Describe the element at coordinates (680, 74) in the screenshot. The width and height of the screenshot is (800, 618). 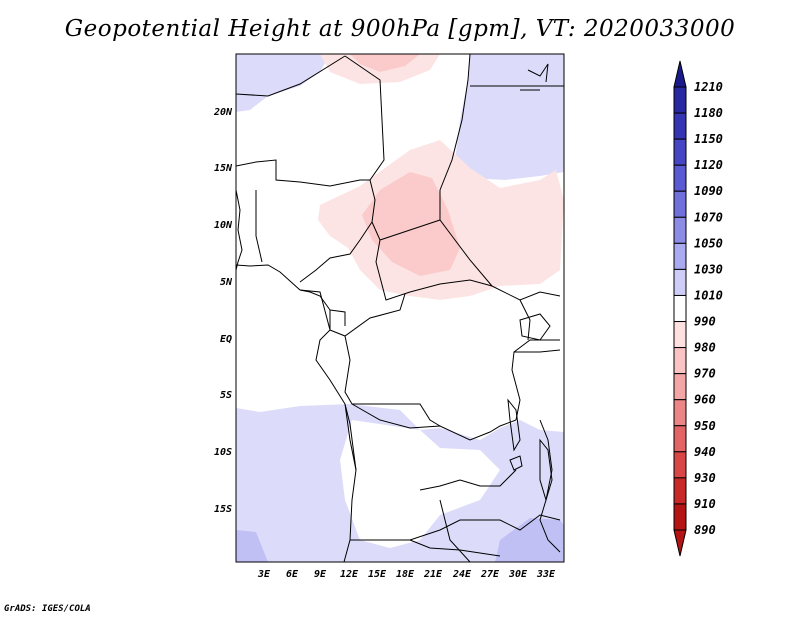
I see `colorbar-top-arrow` at that location.